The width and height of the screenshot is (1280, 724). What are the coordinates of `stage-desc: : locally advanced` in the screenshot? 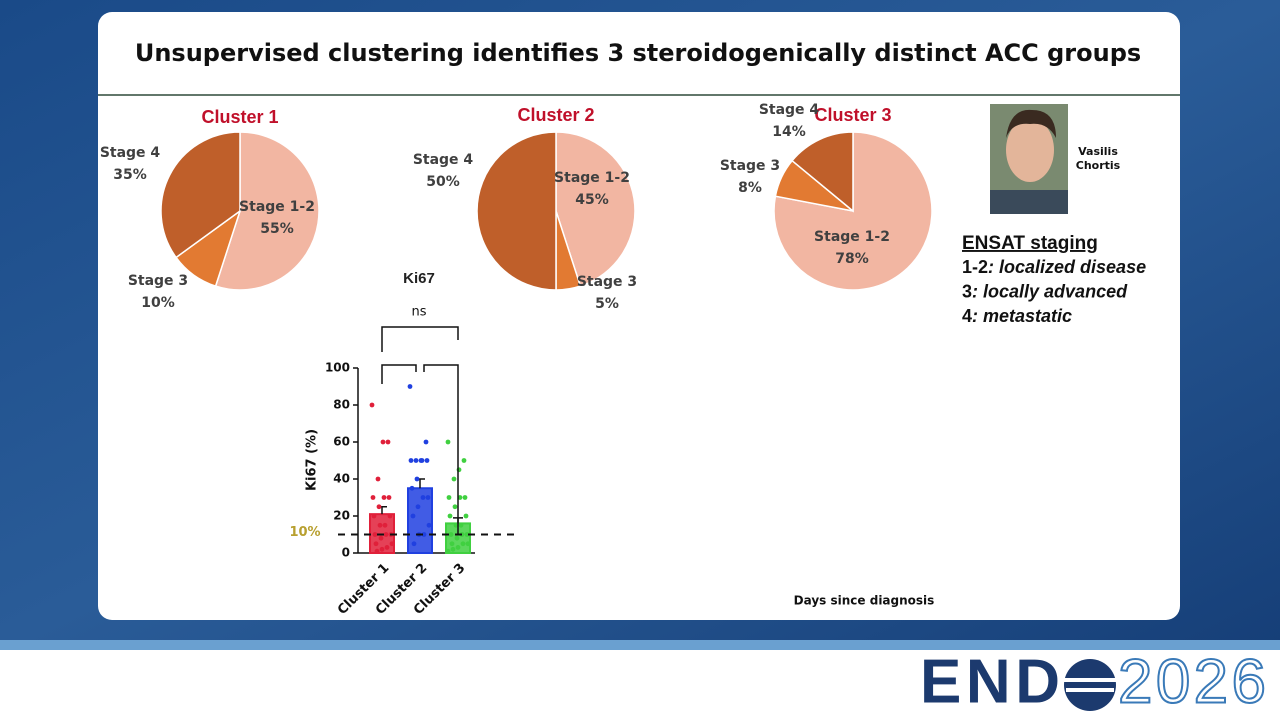 It's located at (1050, 291).